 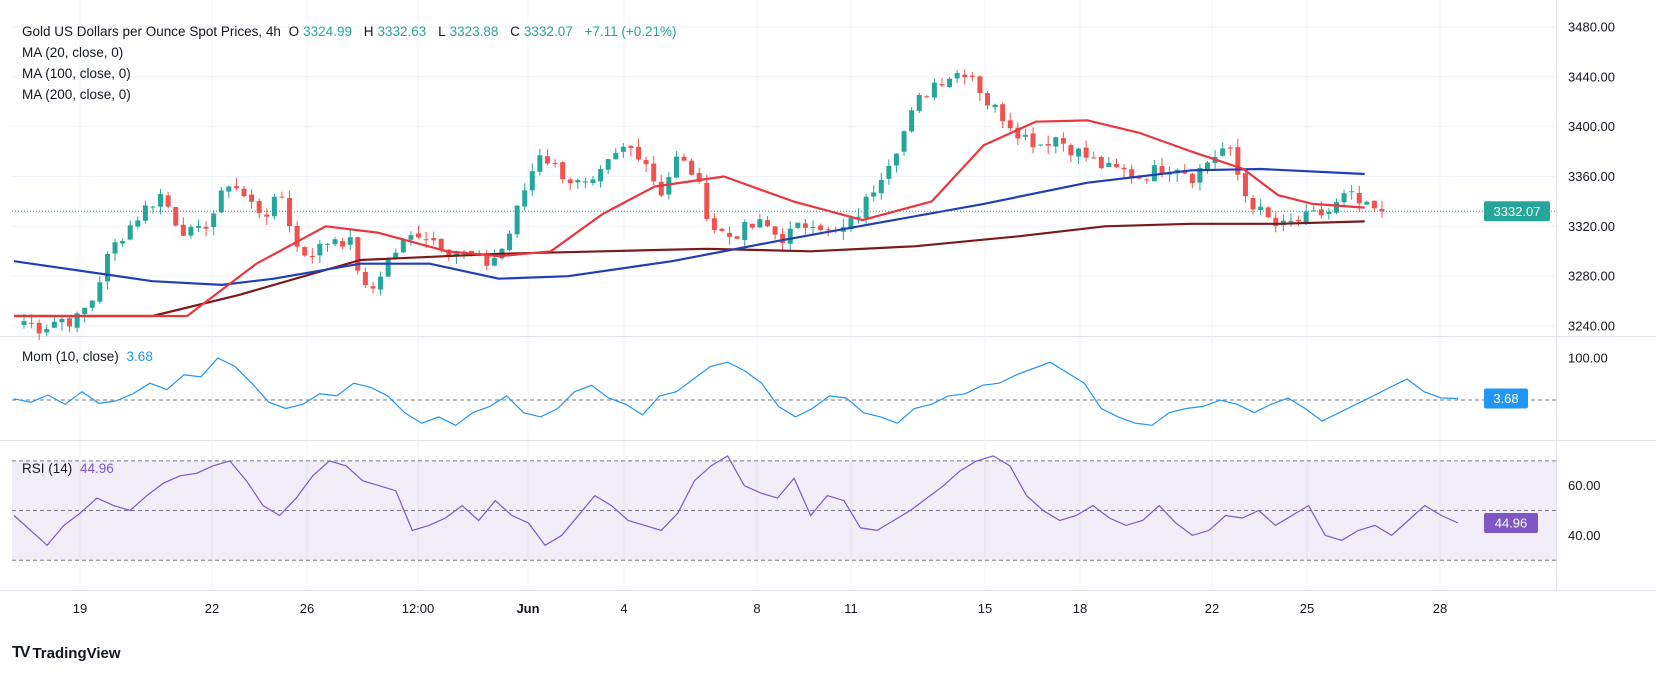 What do you see at coordinates (73, 52) in the screenshot?
I see `ma20-legend: MA (20, close, 0)` at bounding box center [73, 52].